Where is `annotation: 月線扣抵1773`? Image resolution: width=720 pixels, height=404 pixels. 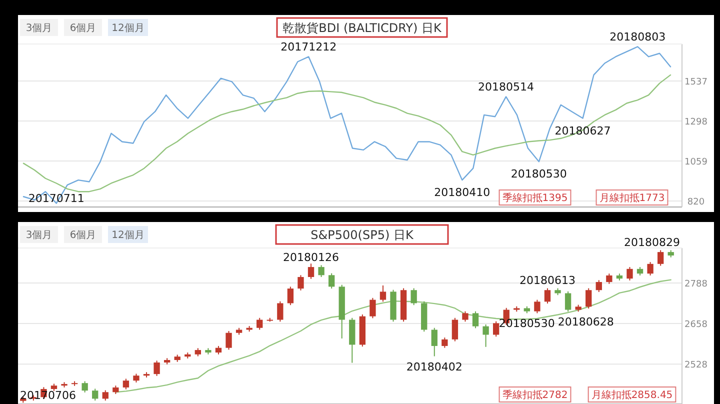
annotation: 月線扣抵1773 is located at coordinates (632, 198).